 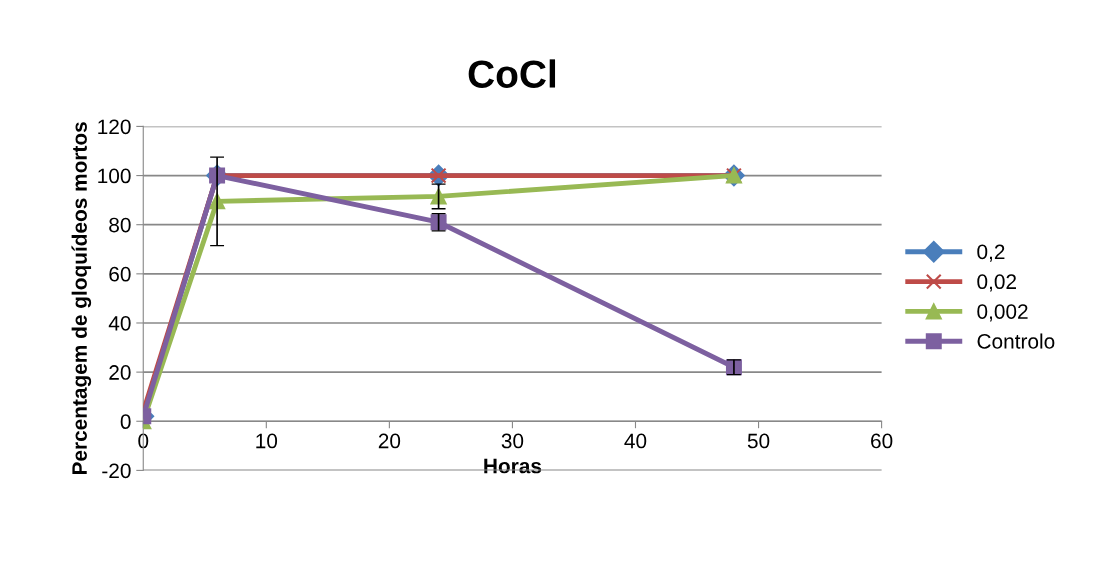 I want to click on chart-title: CoCl, so click(x=512, y=73).